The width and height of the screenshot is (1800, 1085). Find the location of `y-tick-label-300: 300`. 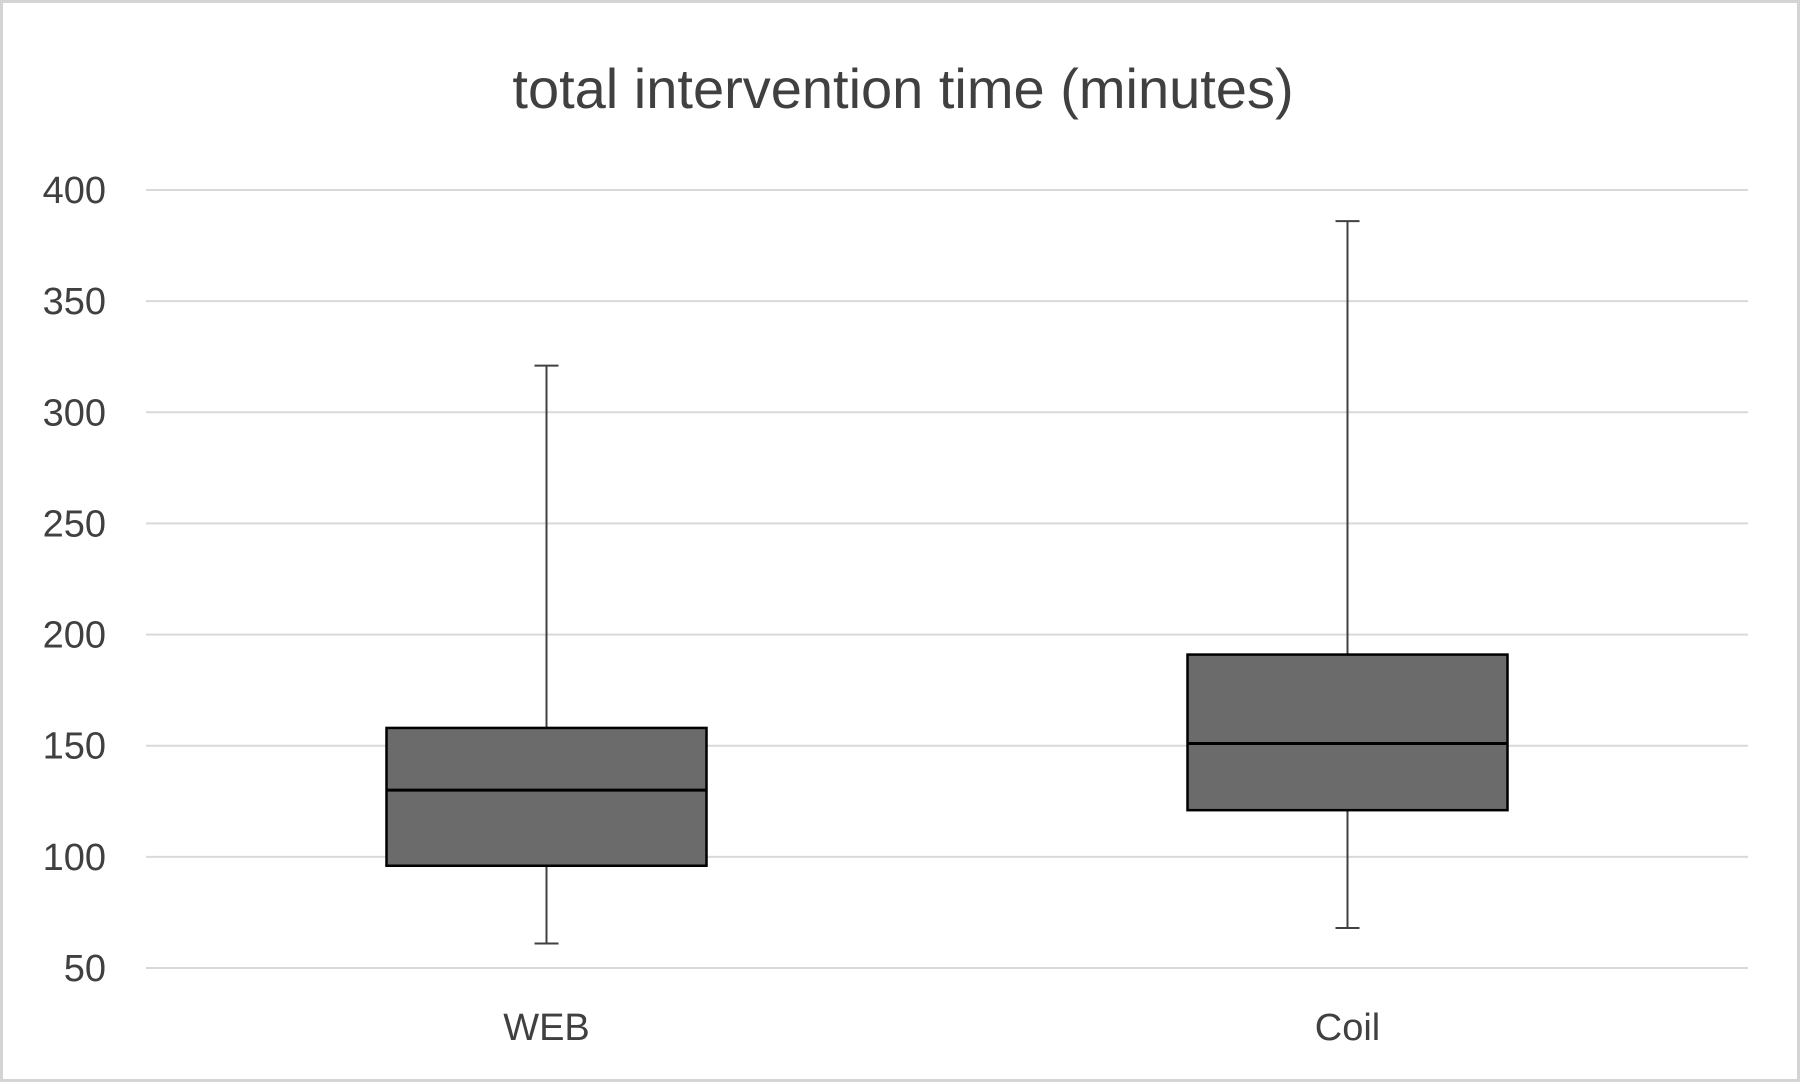

y-tick-label-300: 300 is located at coordinates (74, 413).